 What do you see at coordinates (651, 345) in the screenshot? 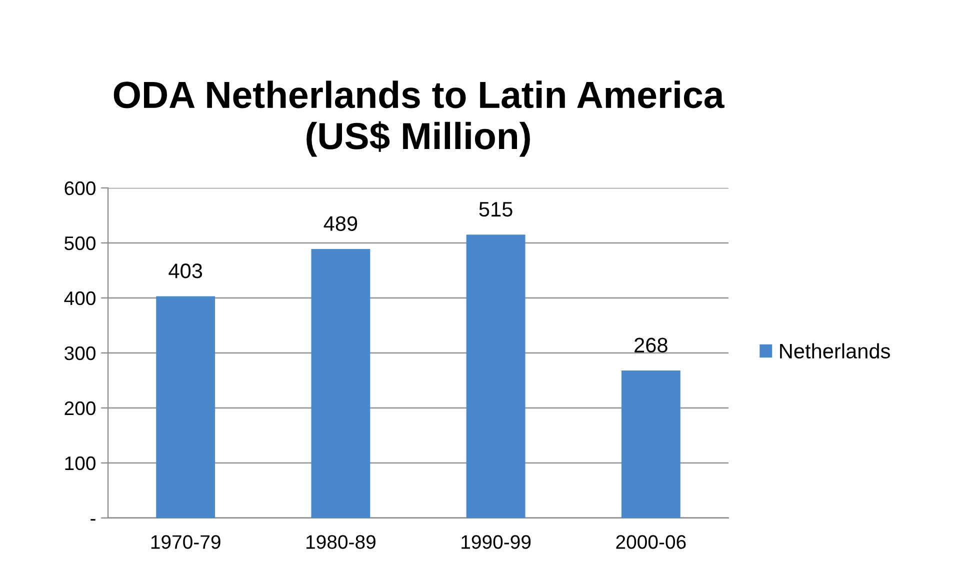
I see `data-label: 268` at bounding box center [651, 345].